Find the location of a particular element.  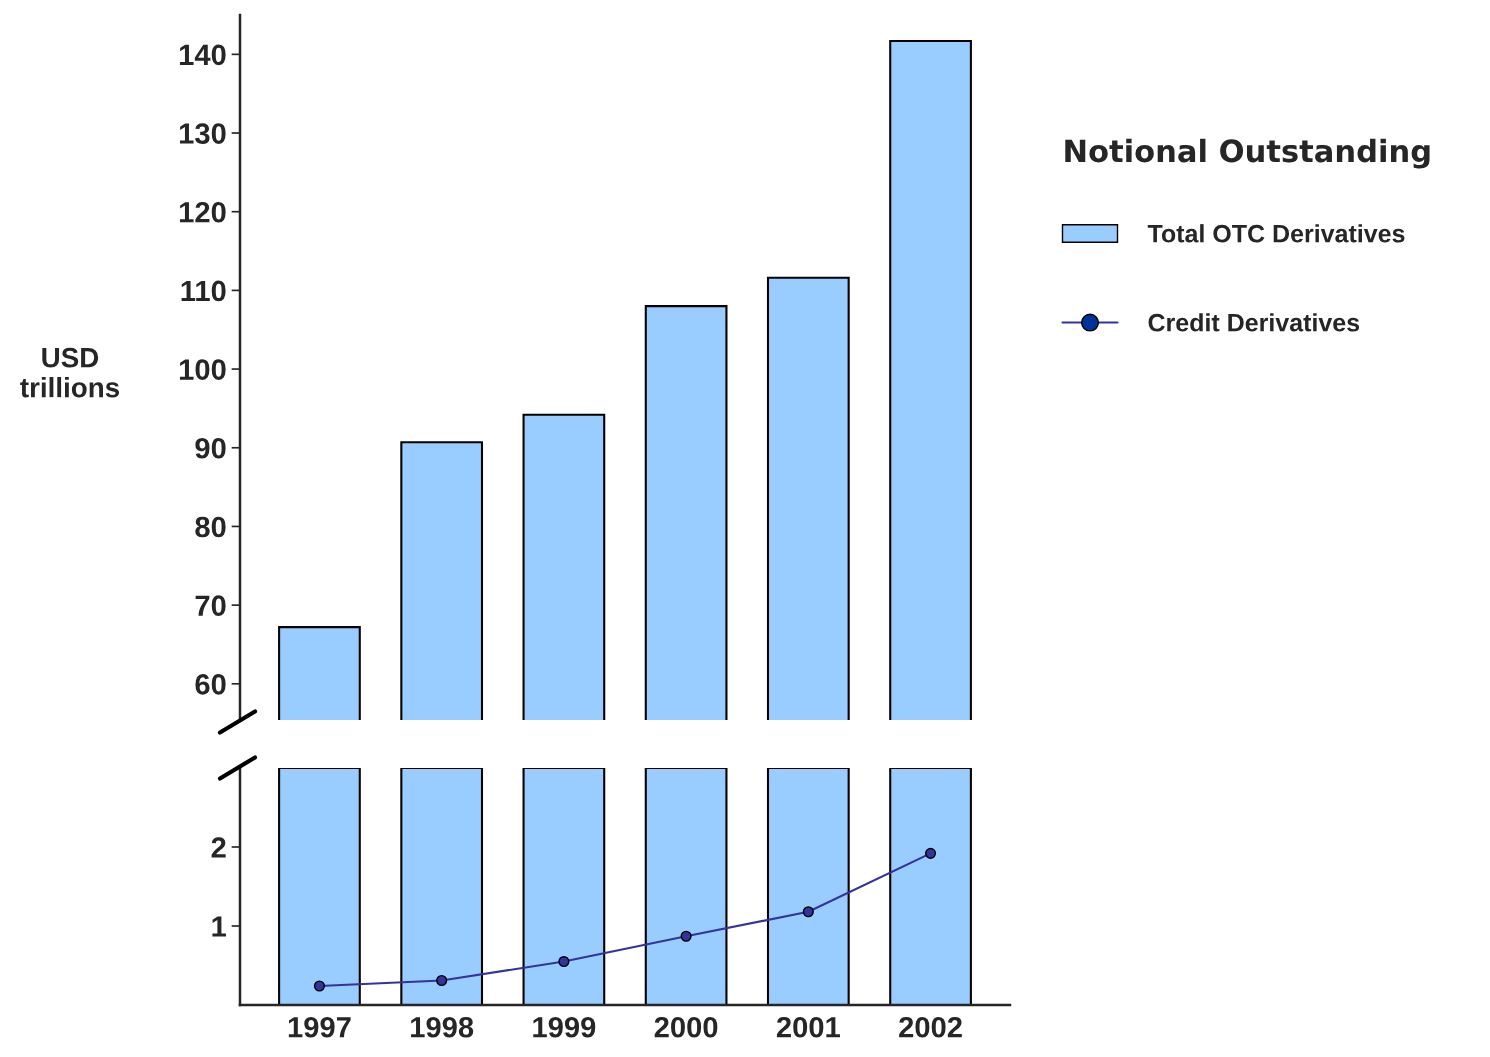

y-tick-label: 1 is located at coordinates (219, 926).